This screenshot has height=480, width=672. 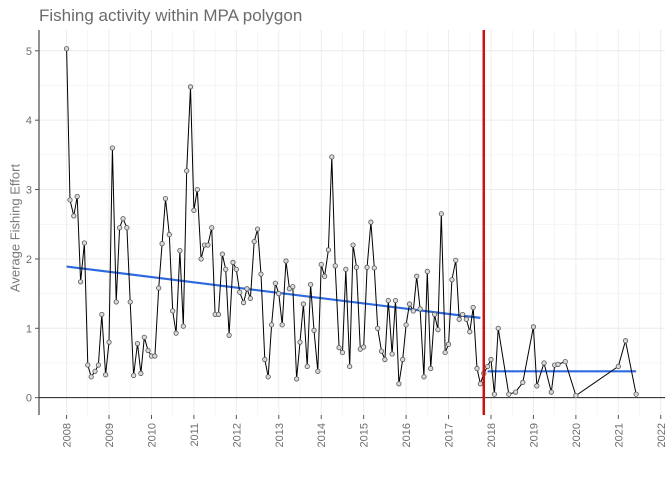 What do you see at coordinates (171, 15) in the screenshot?
I see `chart-title: Fishing activity within MPA polygon` at bounding box center [171, 15].